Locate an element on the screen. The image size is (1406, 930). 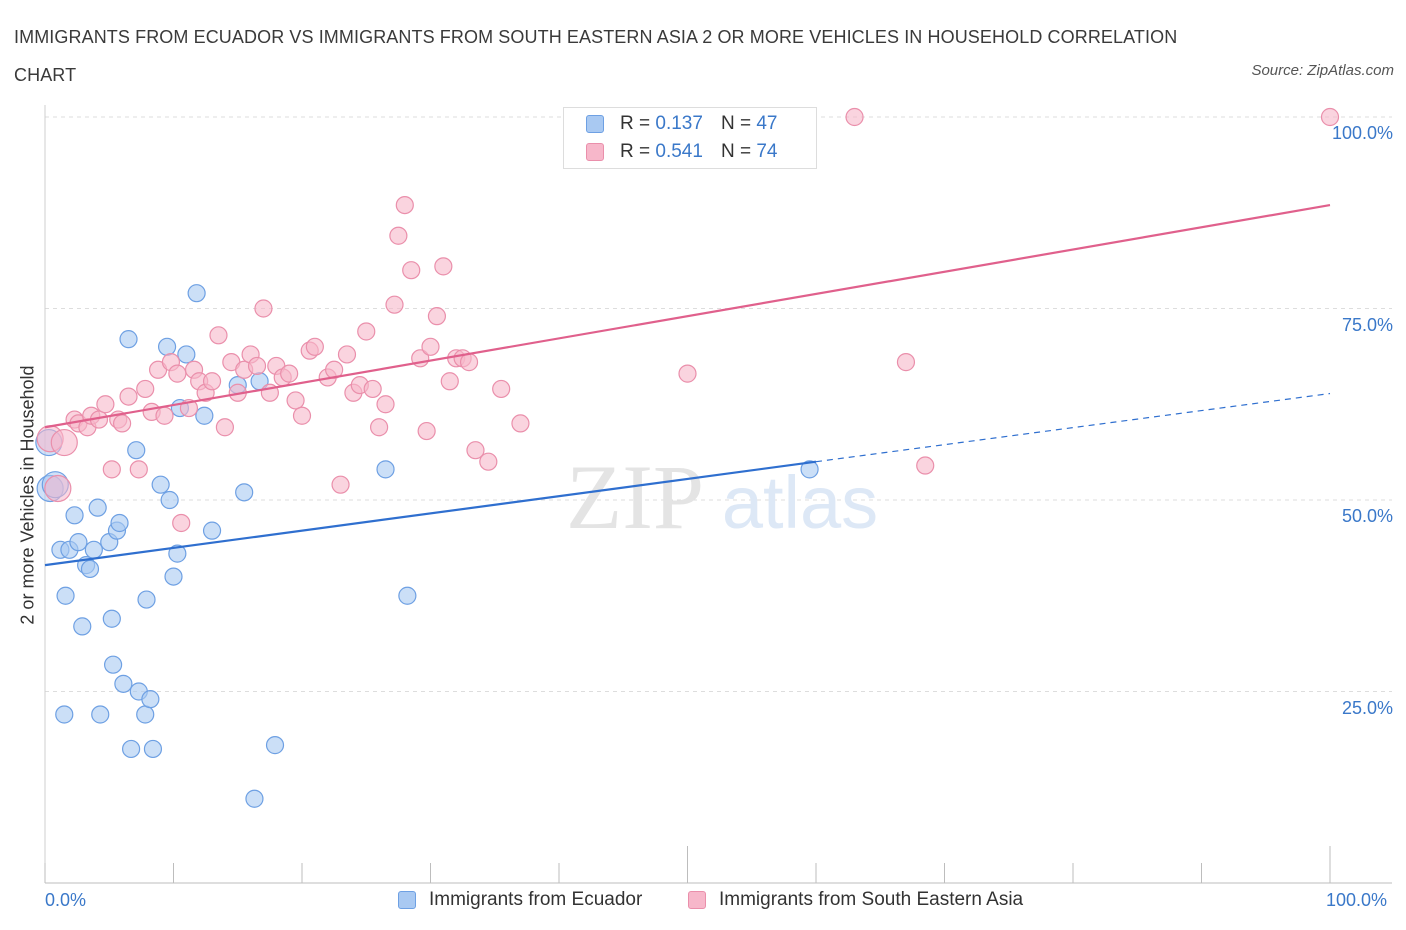
legend-label-sea: Immigrants from South Eastern Asia is located at coordinates (871, 899).